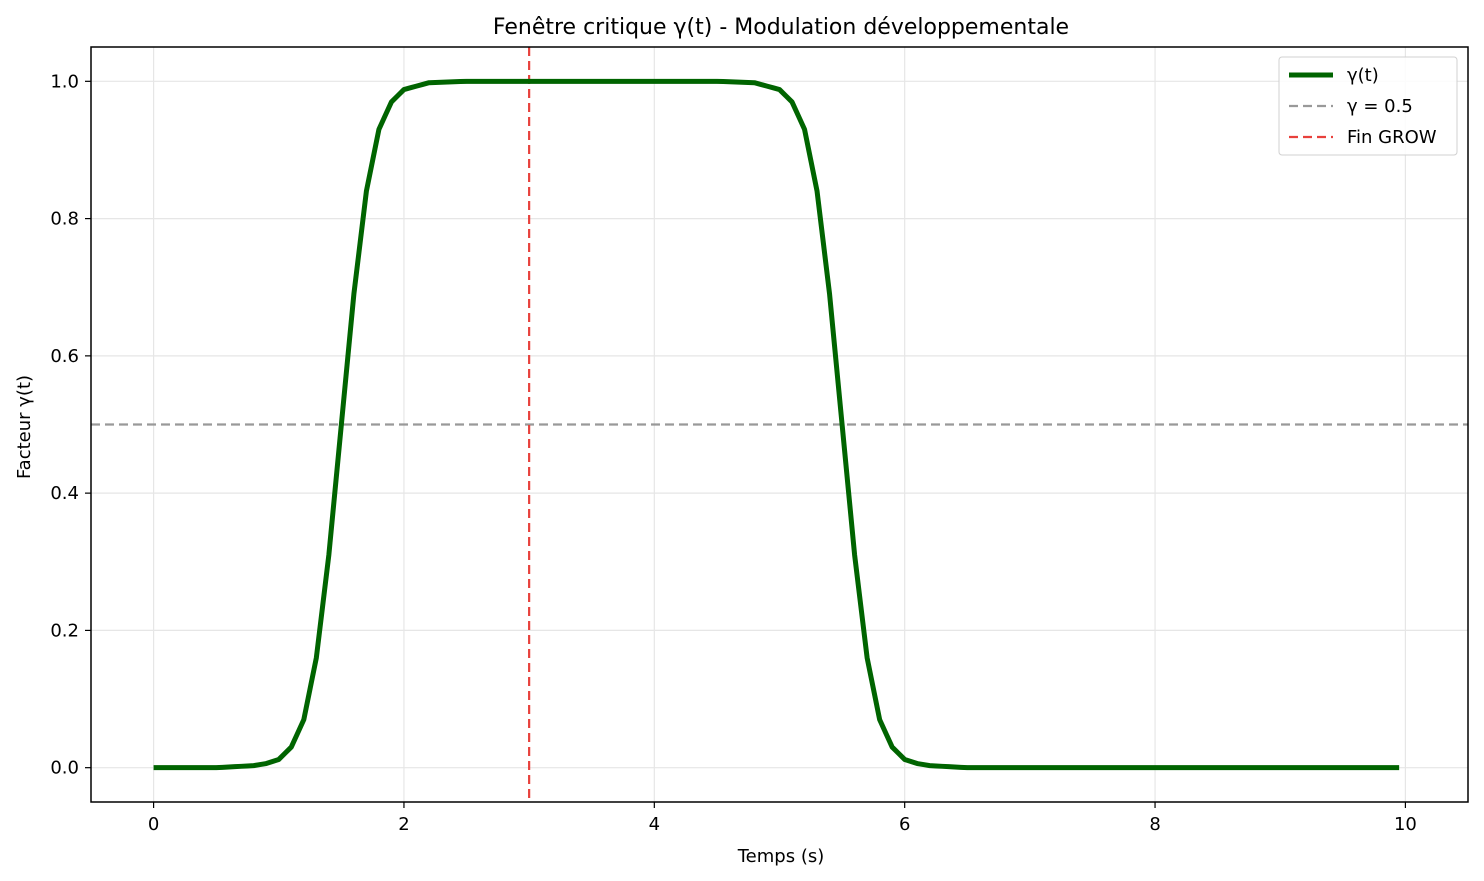  I want to click on x-tick-label: 4, so click(654, 824).